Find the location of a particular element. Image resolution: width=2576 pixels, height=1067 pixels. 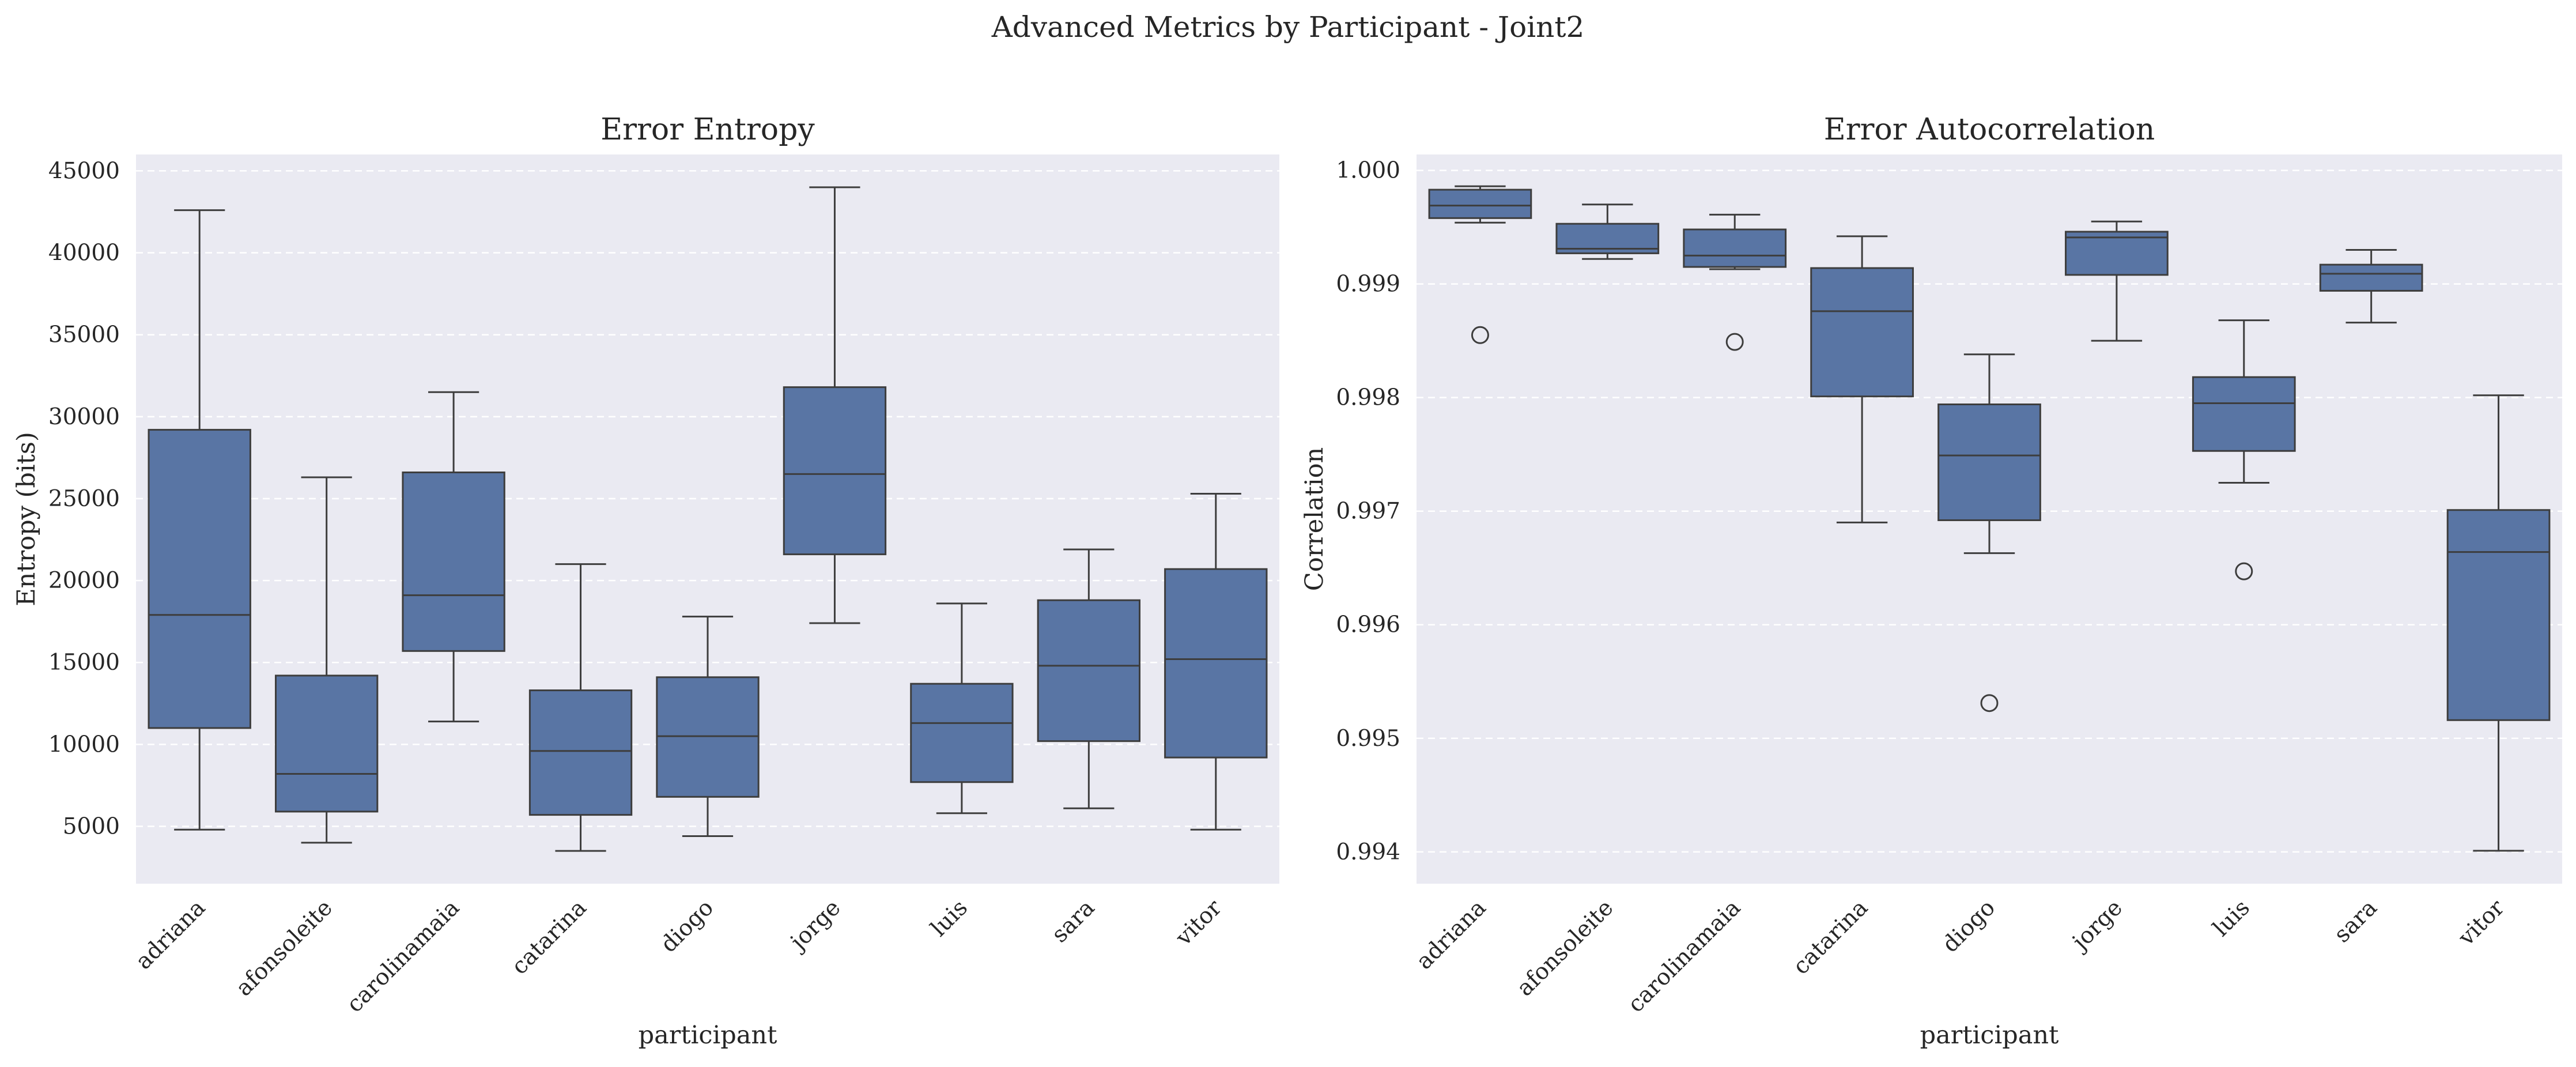

y-tick-label: 0.999 is located at coordinates (1368, 284).